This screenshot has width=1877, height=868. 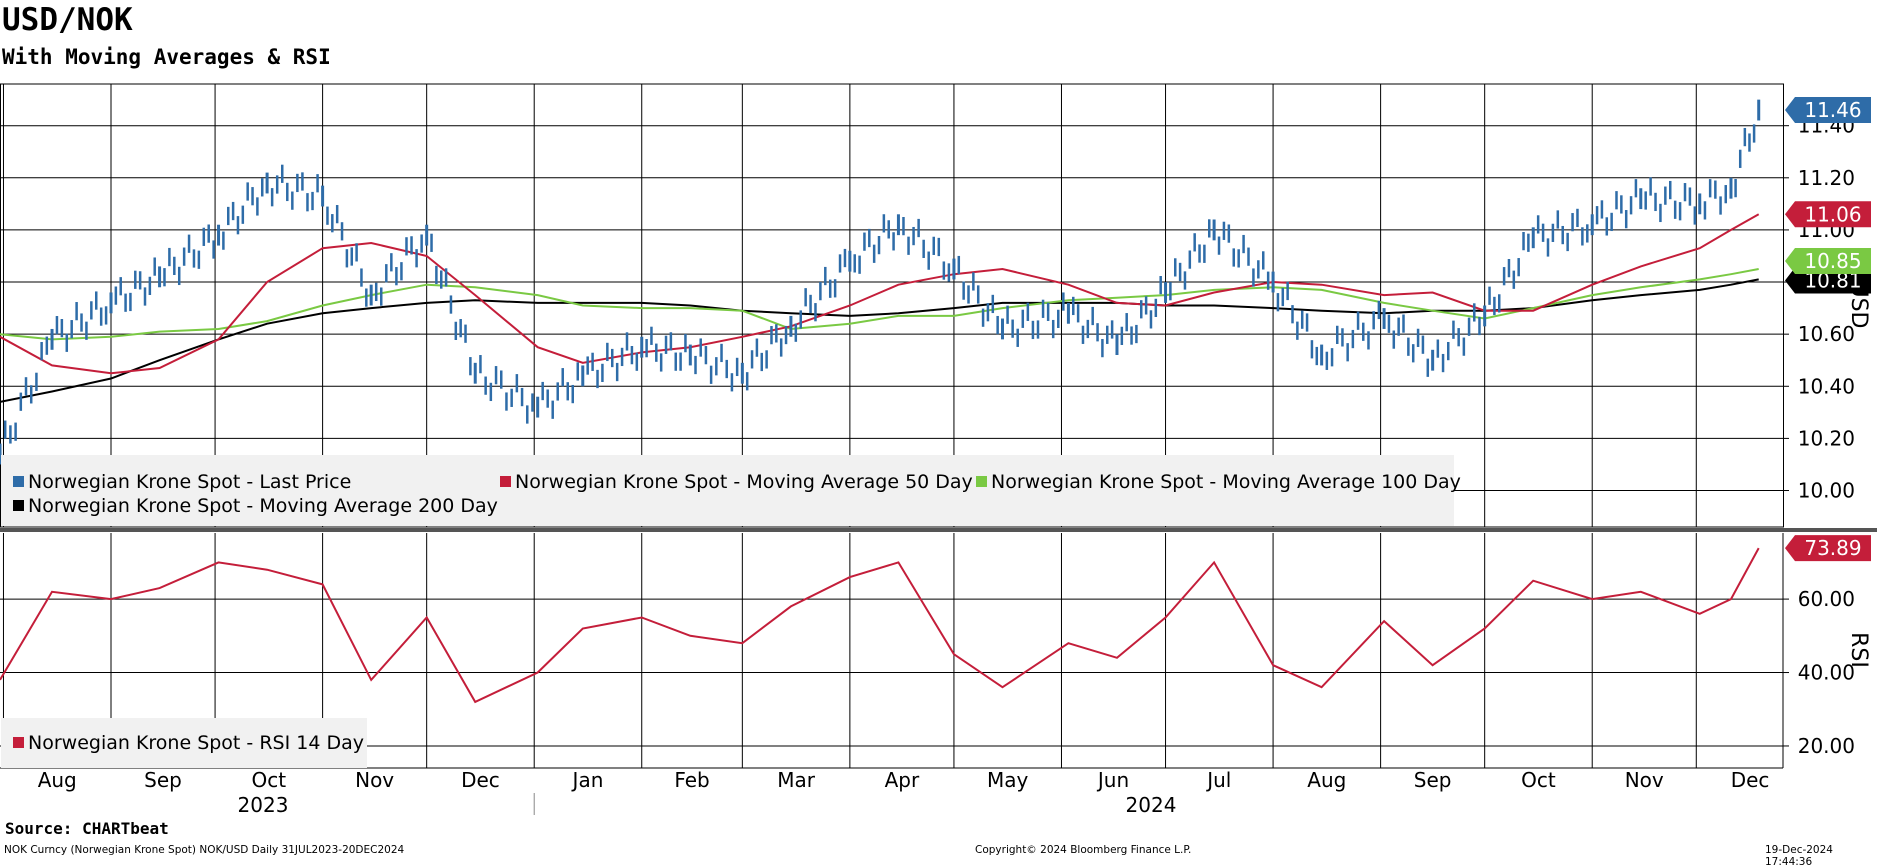 I want to click on value-tag-text: 11.46, so click(x=1832, y=110).